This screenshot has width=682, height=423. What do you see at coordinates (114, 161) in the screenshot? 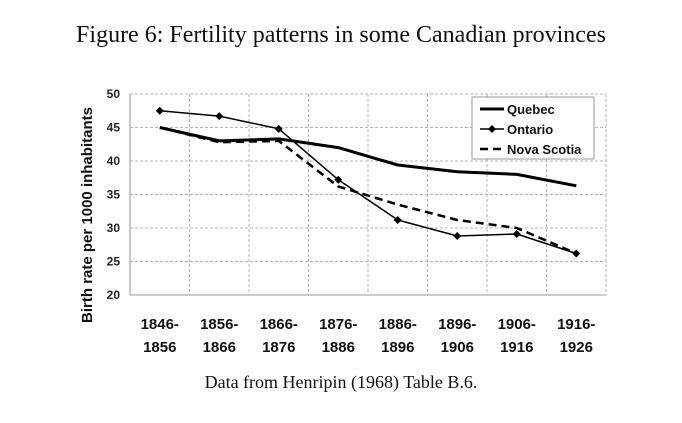
I see `y-tick-label: 40` at bounding box center [114, 161].